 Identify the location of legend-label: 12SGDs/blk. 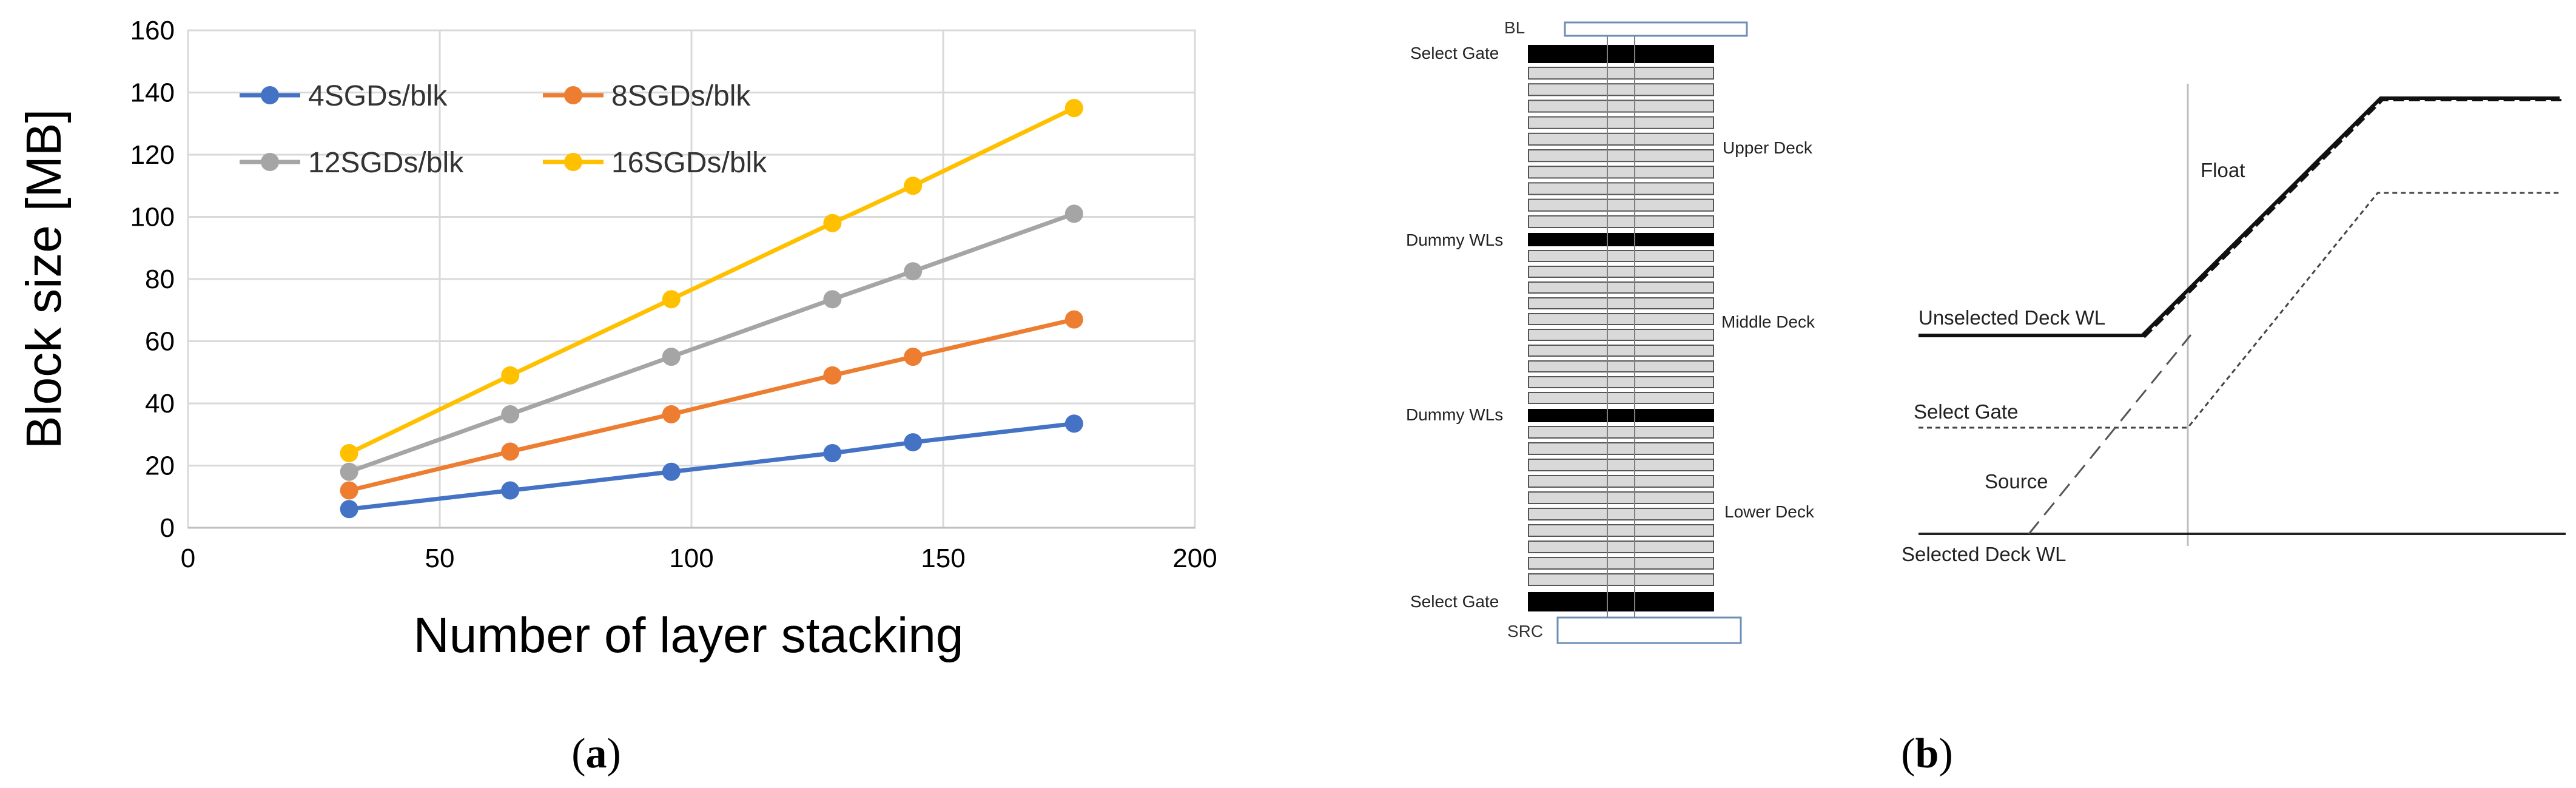
(386, 163).